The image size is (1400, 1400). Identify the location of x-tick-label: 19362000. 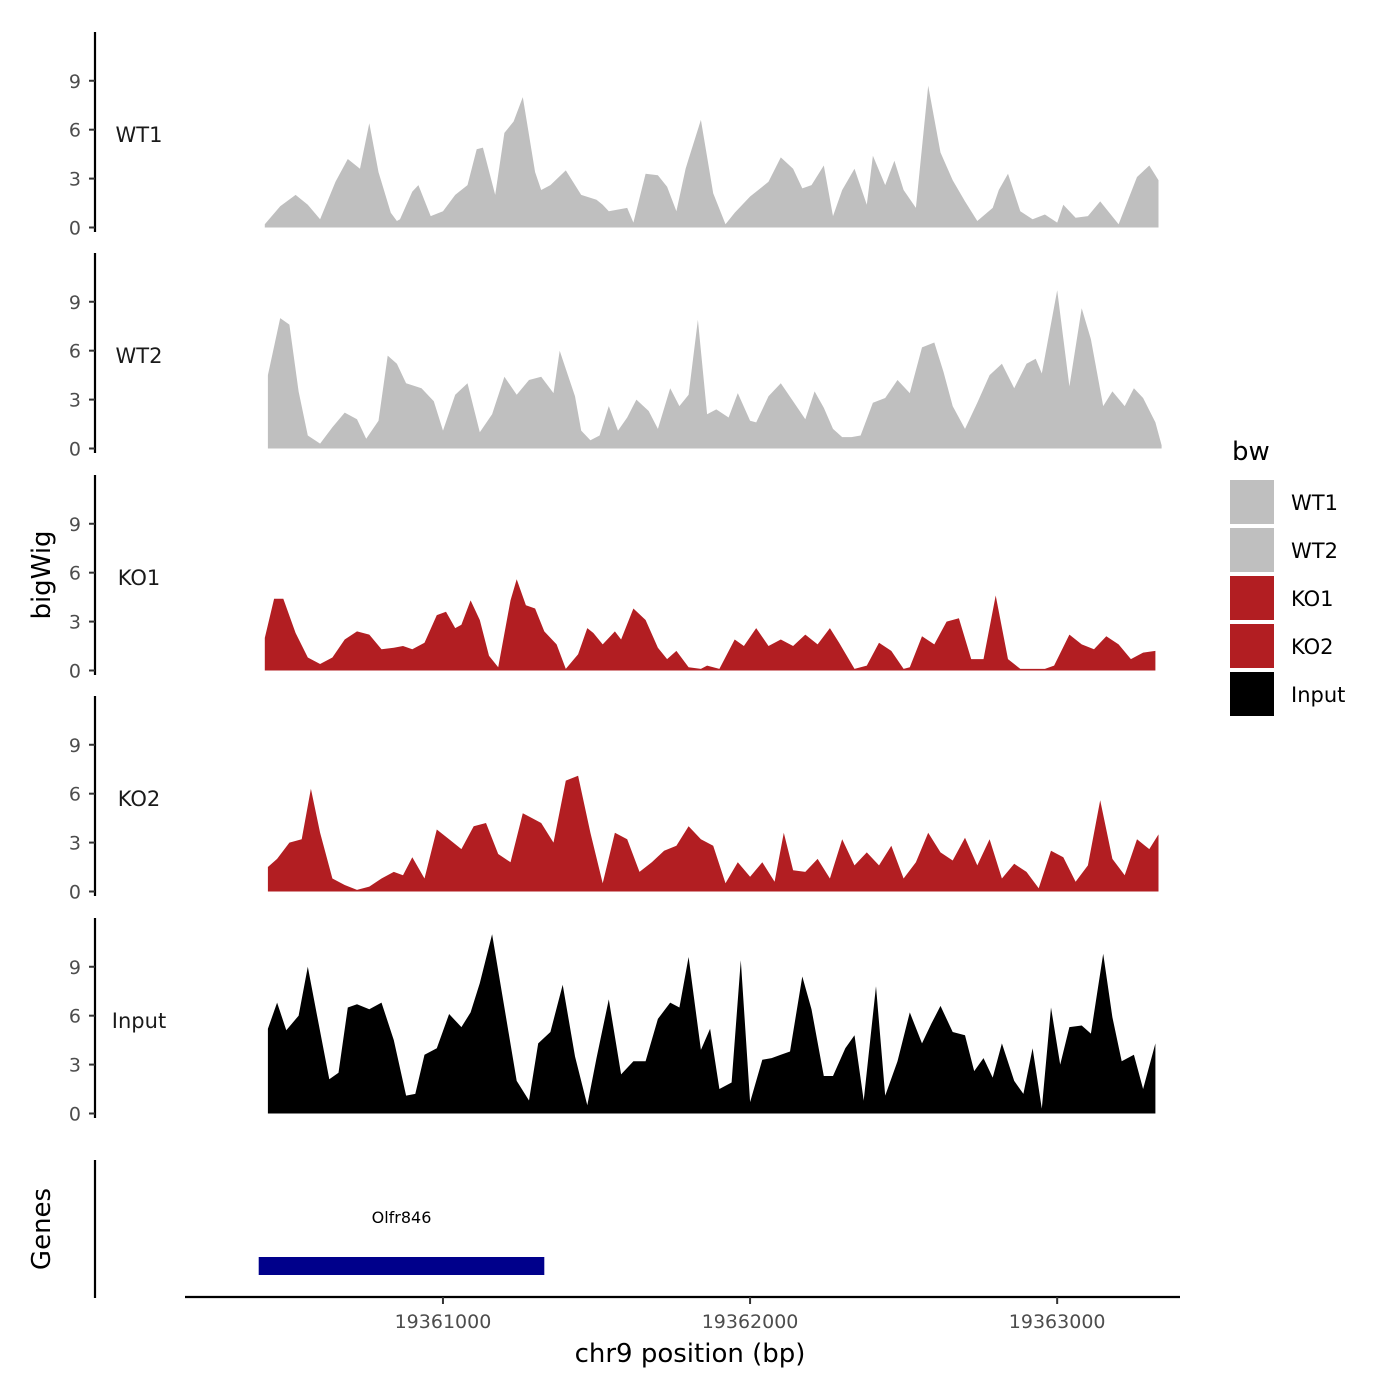
(750, 1322).